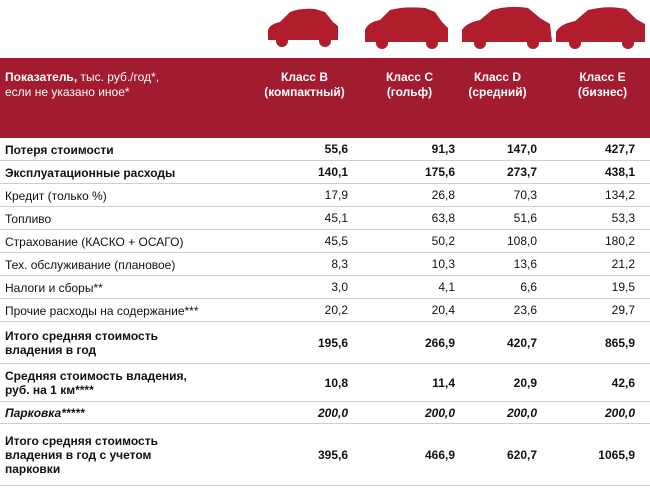 The width and height of the screenshot is (650, 488). Describe the element at coordinates (497, 77) in the screenshot. I see `column-header-line: Класс D` at that location.